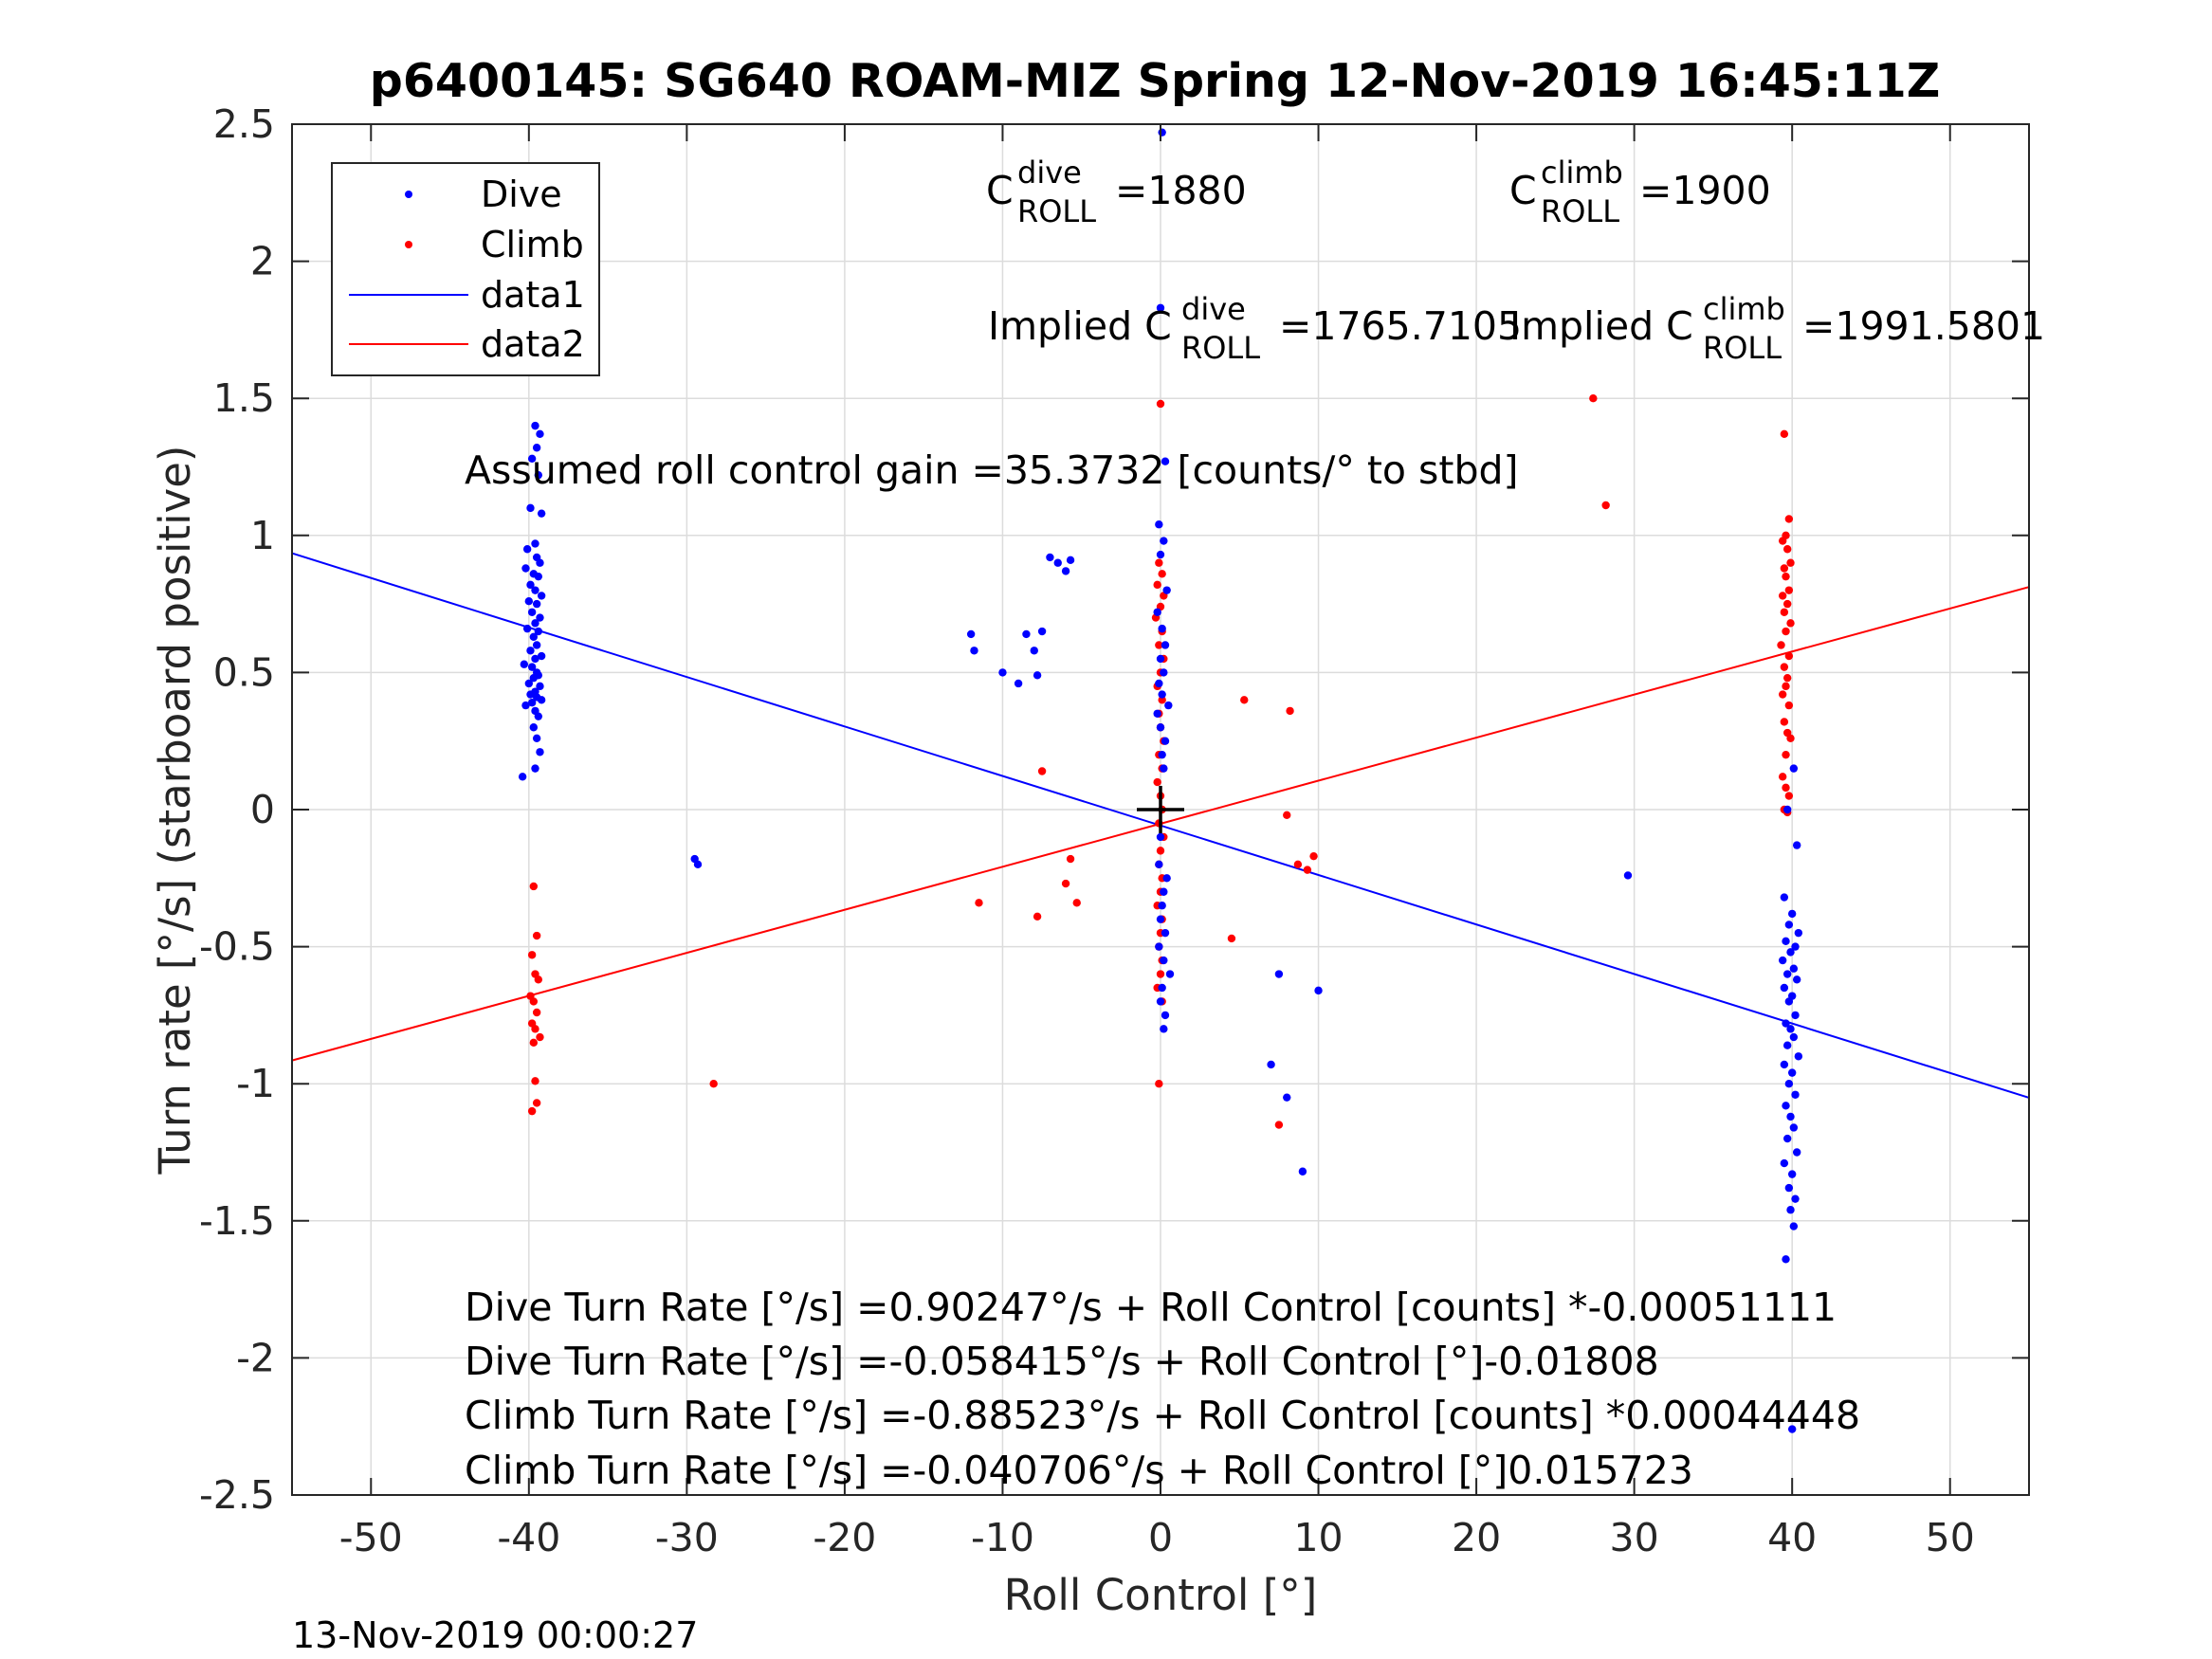 This screenshot has width=2212, height=1659. I want to click on y-tick-label: 2.5, so click(244, 124).